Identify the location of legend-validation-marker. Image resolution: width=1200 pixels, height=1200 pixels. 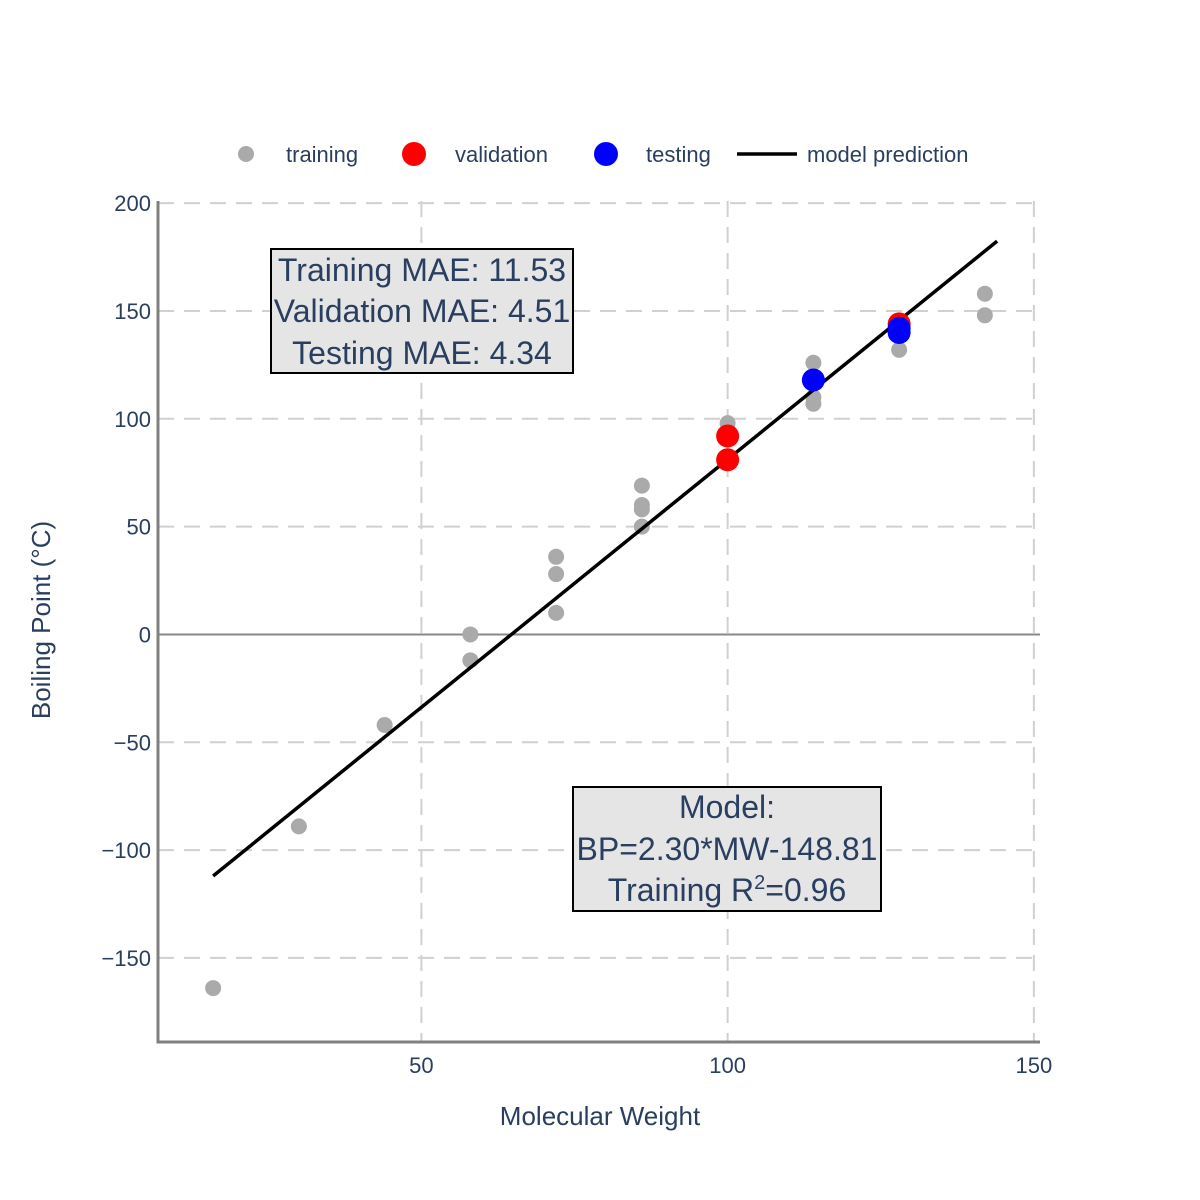
(414, 154).